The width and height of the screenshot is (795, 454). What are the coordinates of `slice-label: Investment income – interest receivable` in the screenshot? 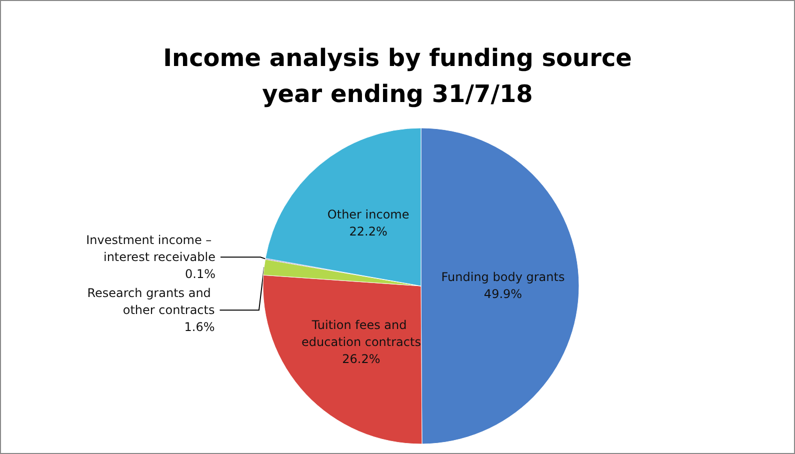 It's located at (151, 248).